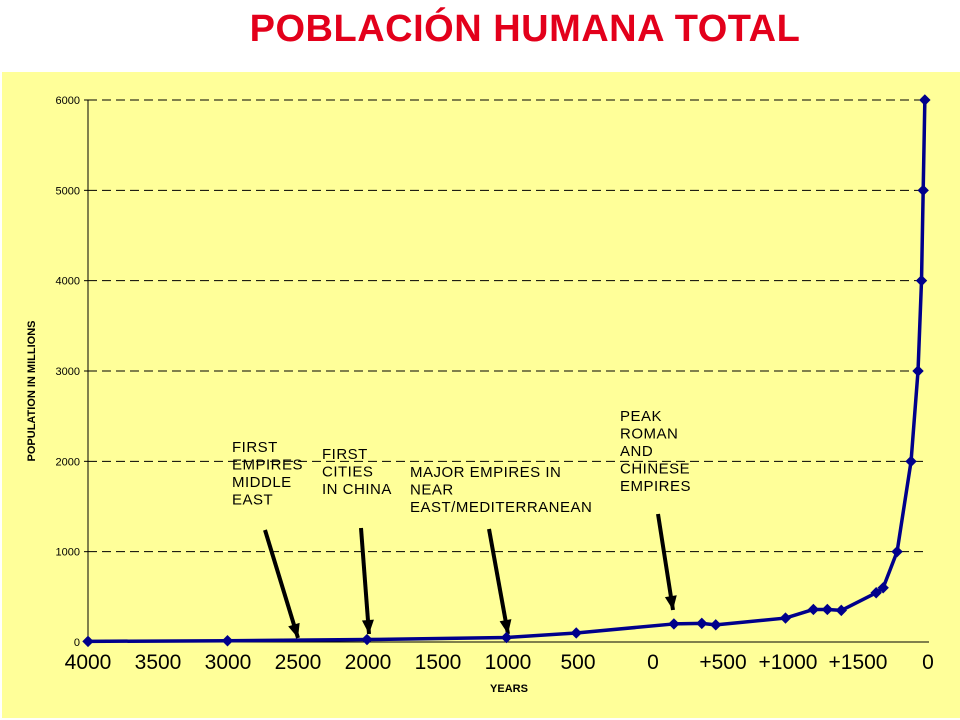 The width and height of the screenshot is (960, 720). Describe the element at coordinates (68, 372) in the screenshot. I see `y-tick-label-3000: 3000` at that location.